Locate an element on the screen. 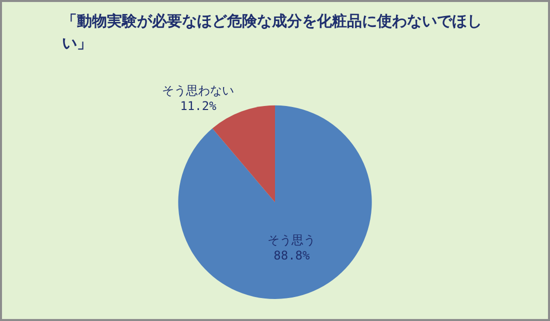 This screenshot has width=550, height=321. slice-label: そう思わない is located at coordinates (198, 90).